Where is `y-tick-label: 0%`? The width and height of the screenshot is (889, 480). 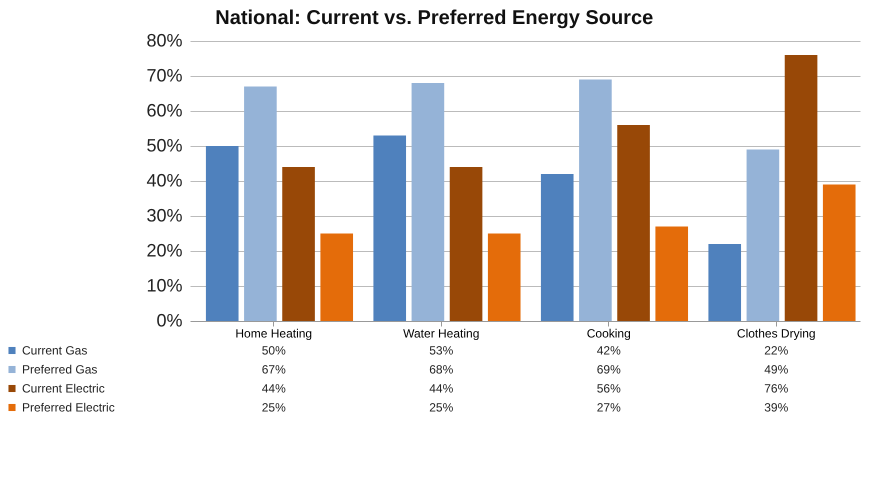 y-tick-label: 0% is located at coordinates (169, 320).